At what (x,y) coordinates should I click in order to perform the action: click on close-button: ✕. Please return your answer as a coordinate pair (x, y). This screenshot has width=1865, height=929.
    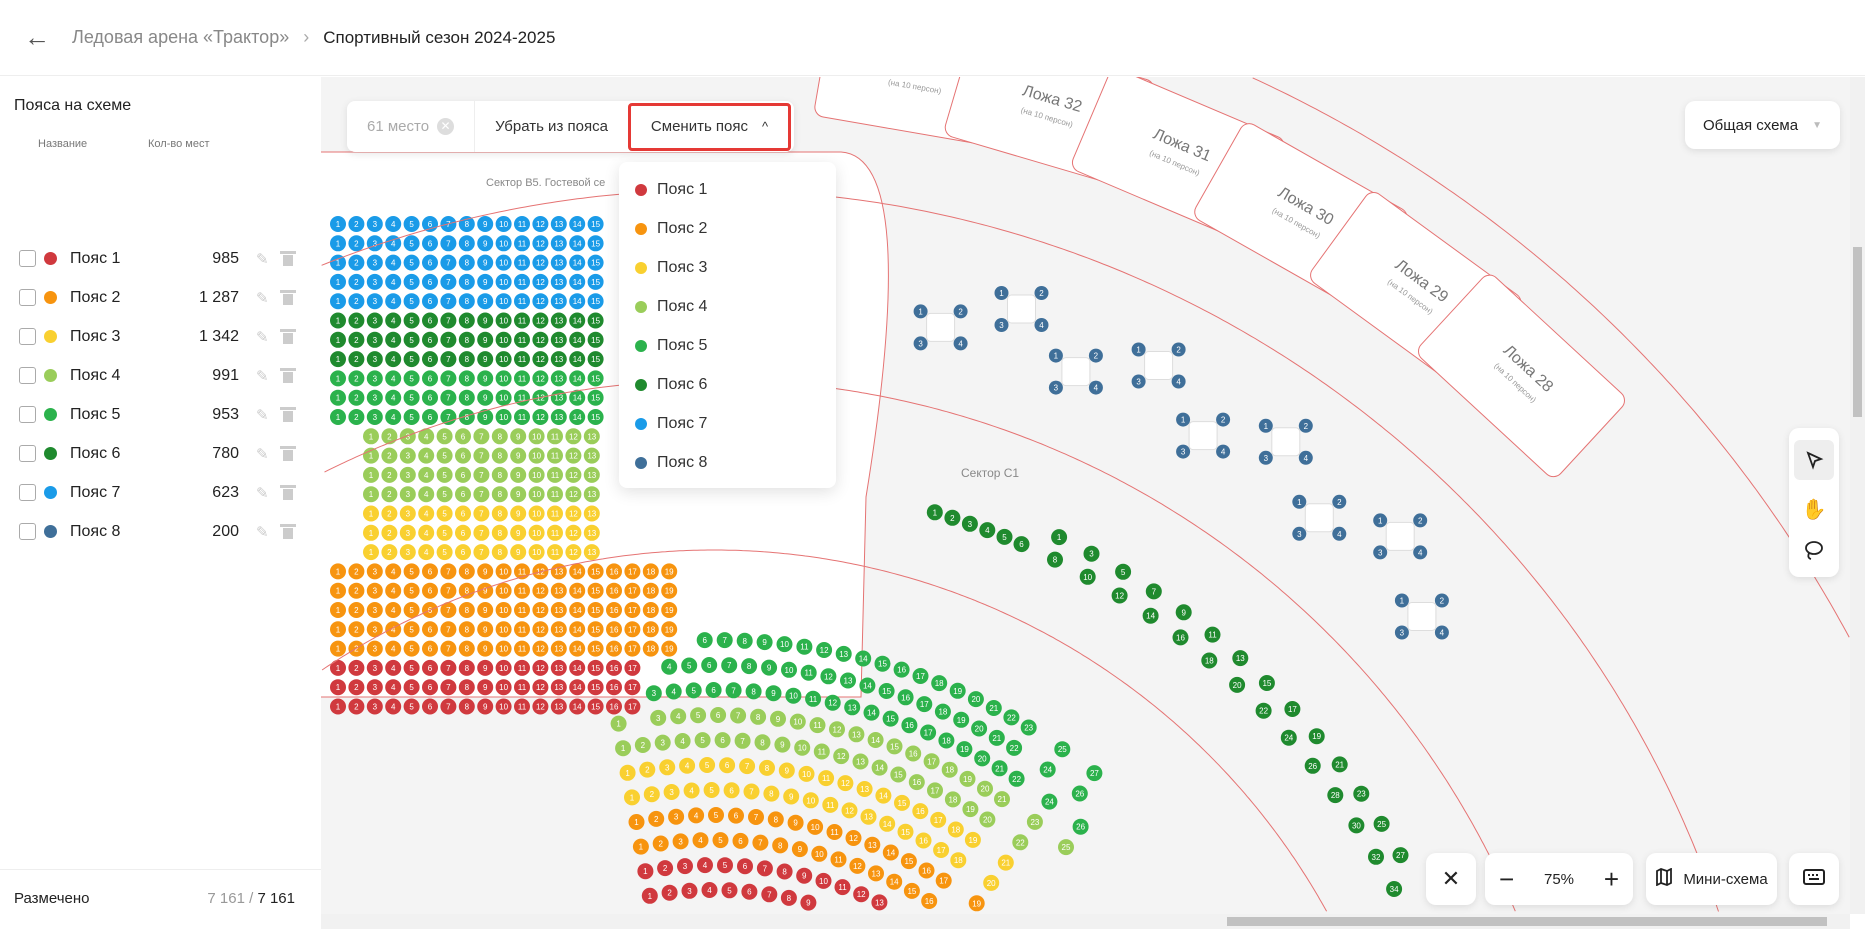
    Looking at the image, I should click on (1451, 879).